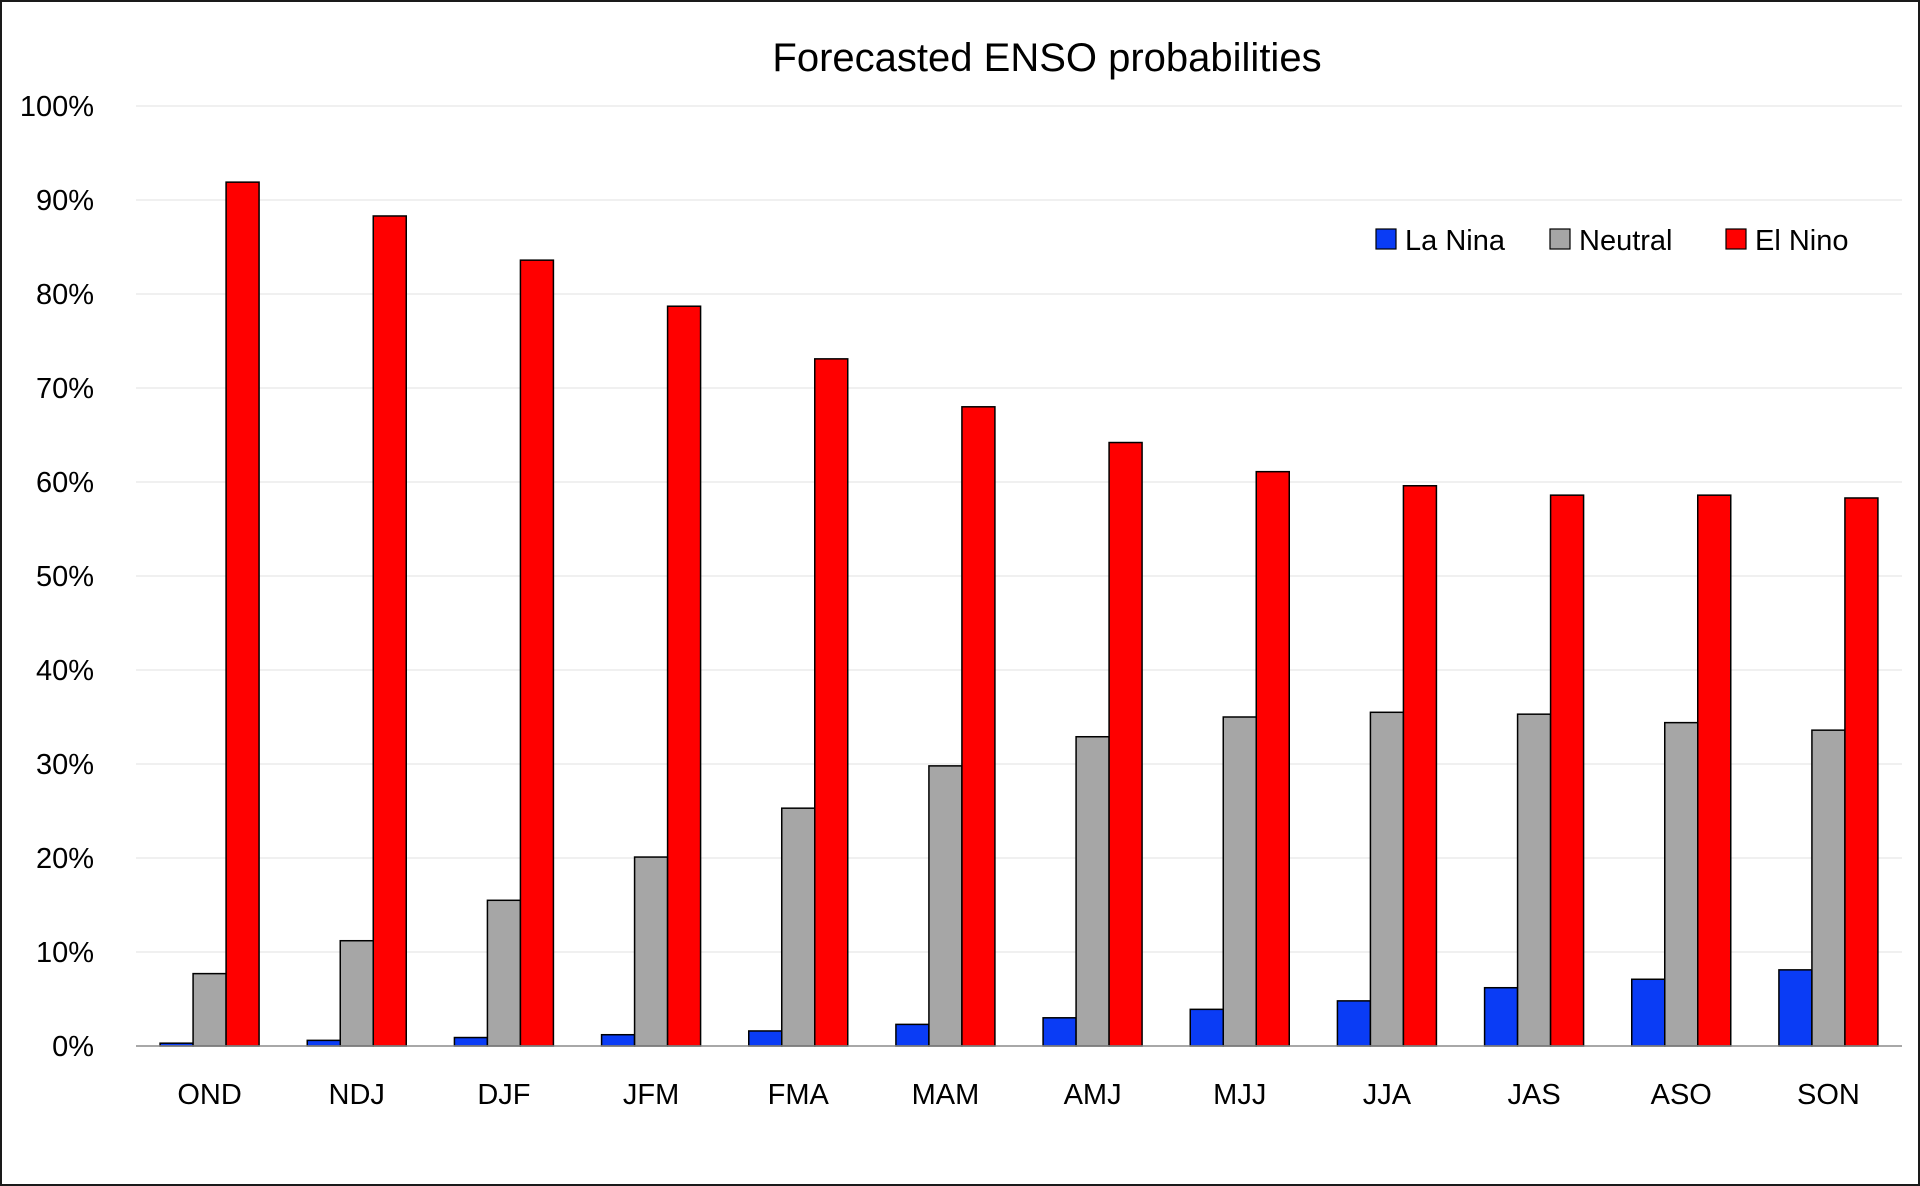  What do you see at coordinates (1681, 1095) in the screenshot?
I see `x-tick-label: ASO` at bounding box center [1681, 1095].